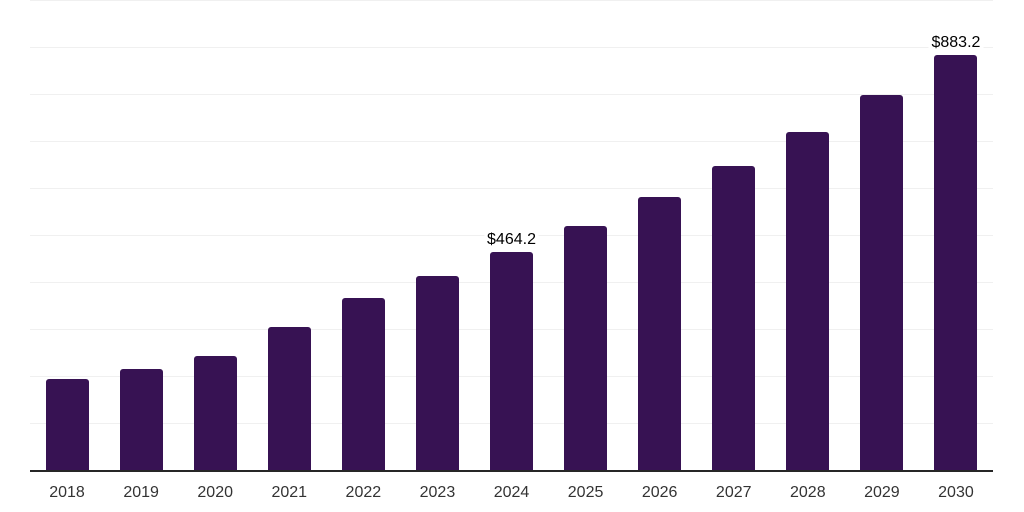 This screenshot has height=512, width=1024. I want to click on bar-2020, so click(215, 412).